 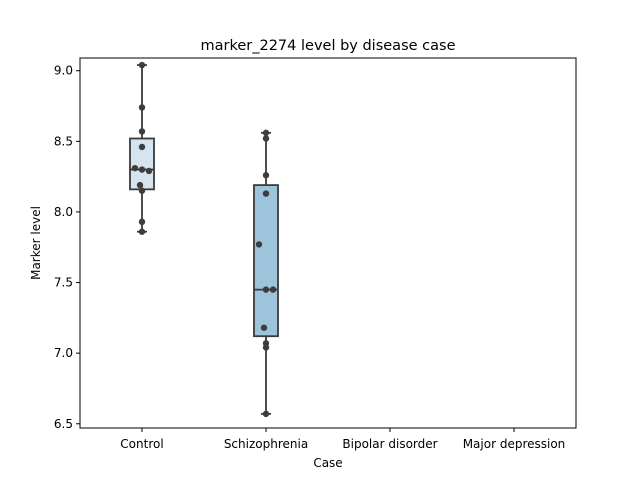 What do you see at coordinates (63, 424) in the screenshot?
I see `y-tick-label: 6.5` at bounding box center [63, 424].